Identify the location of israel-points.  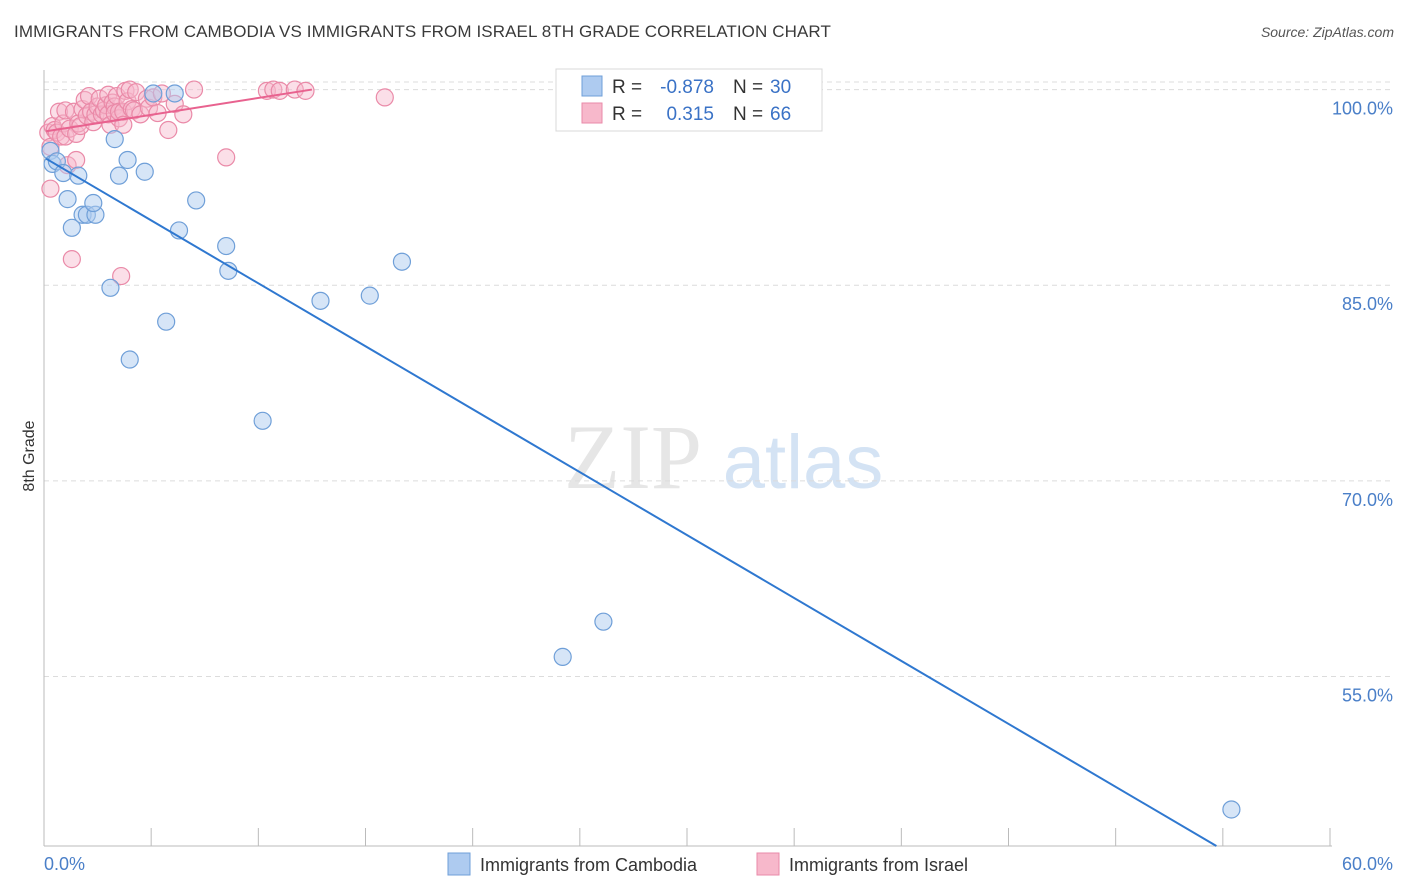
(216, 183).